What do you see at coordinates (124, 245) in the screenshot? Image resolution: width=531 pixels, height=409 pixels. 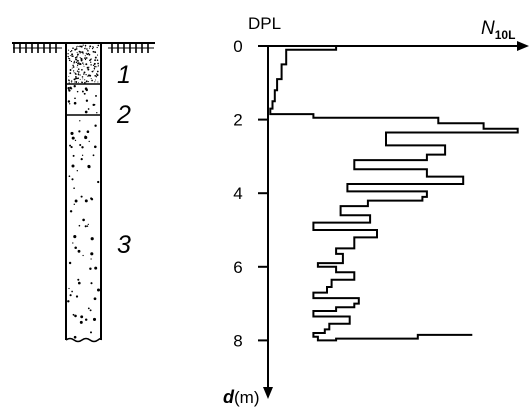 I see `layer-number-3: 3` at bounding box center [124, 245].